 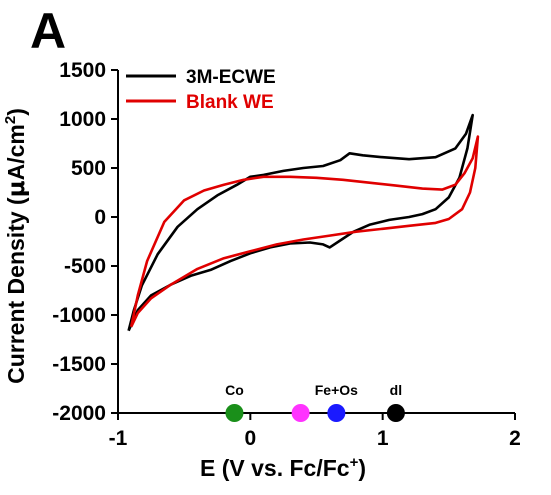 What do you see at coordinates (79, 413) in the screenshot?
I see `y-tick-label: -2000` at bounding box center [79, 413].